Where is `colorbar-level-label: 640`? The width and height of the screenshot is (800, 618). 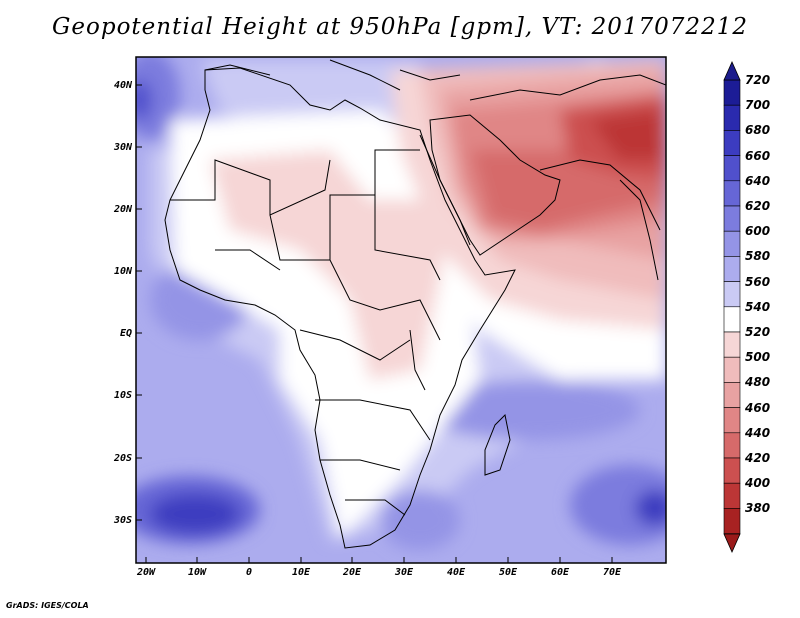
colorbar-level-label: 640 is located at coordinates (758, 180).